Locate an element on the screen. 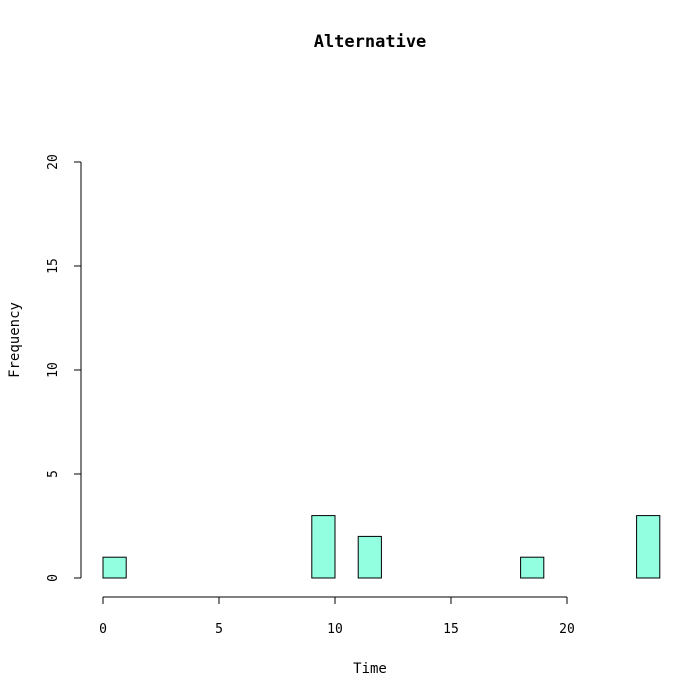 This screenshot has height=699, width=699. y-tick-label-10: 10 is located at coordinates (53, 370).